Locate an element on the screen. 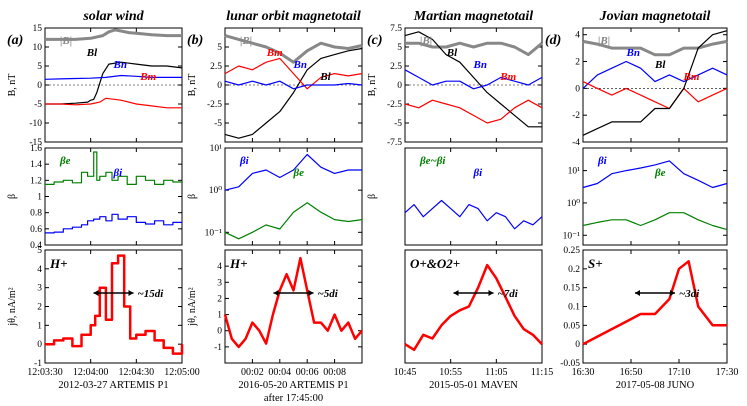 This screenshot has height=406, width=747. x-tick-label: 11:15 is located at coordinates (542, 372).